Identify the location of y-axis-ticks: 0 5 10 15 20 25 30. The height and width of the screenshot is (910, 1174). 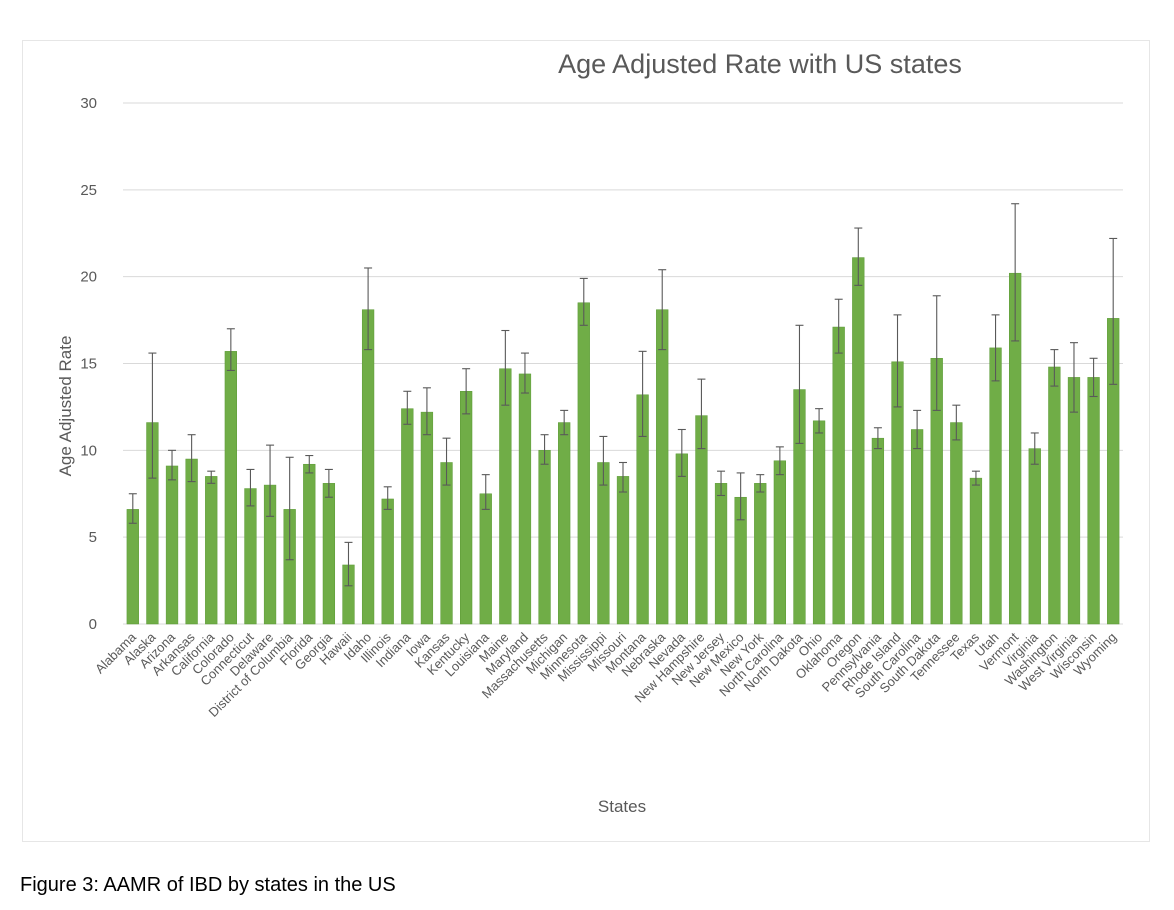
(88, 364).